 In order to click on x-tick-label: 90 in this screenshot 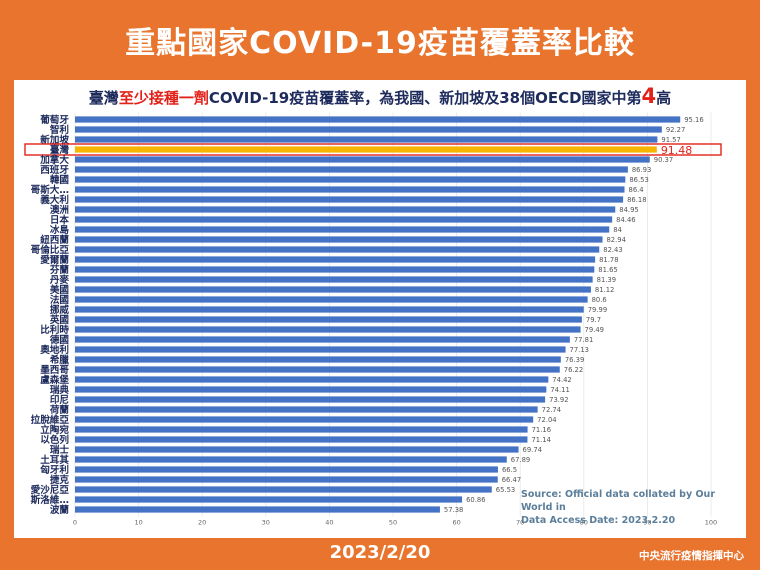, I will do `click(647, 523)`.